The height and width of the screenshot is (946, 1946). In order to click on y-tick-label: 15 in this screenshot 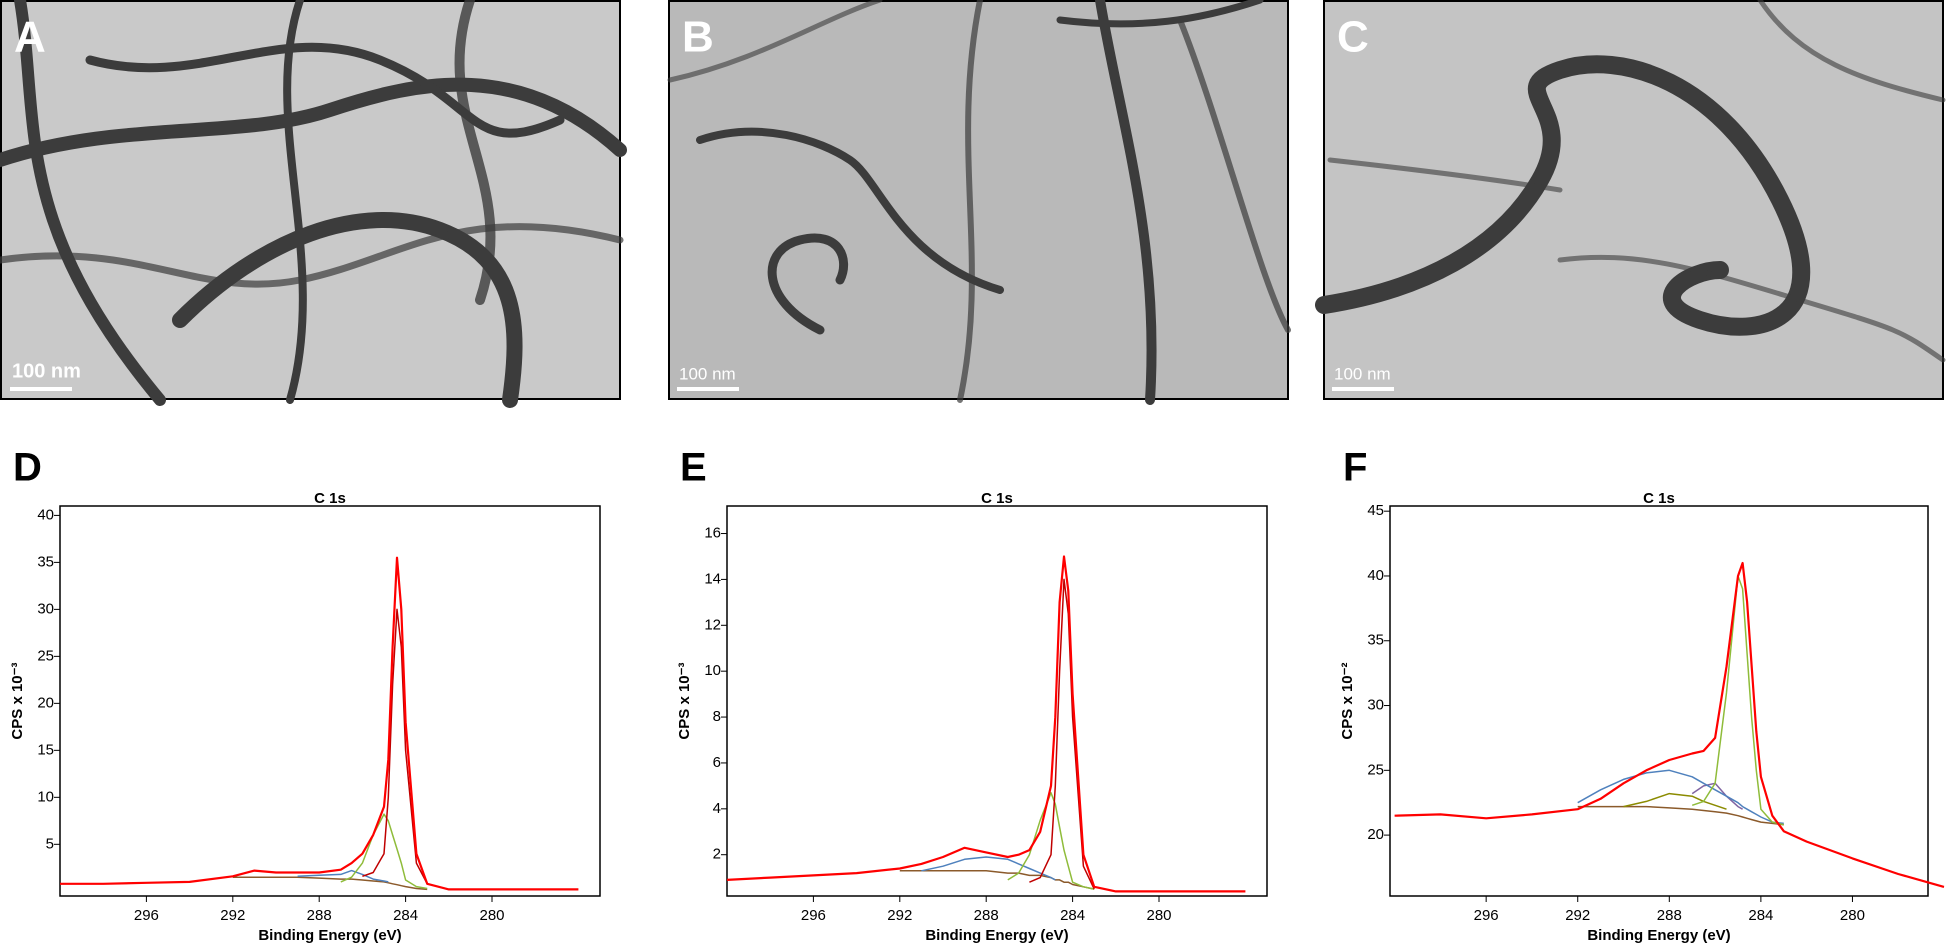, I will do `click(45, 749)`.